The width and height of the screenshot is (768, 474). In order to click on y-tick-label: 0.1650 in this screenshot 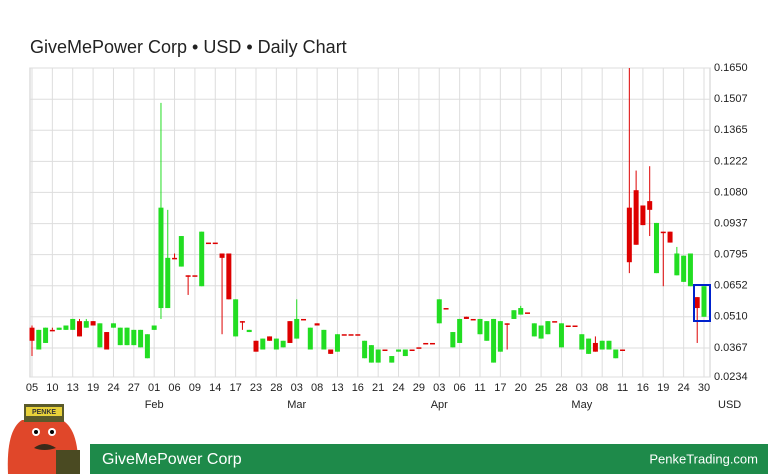, I will do `click(731, 68)`.